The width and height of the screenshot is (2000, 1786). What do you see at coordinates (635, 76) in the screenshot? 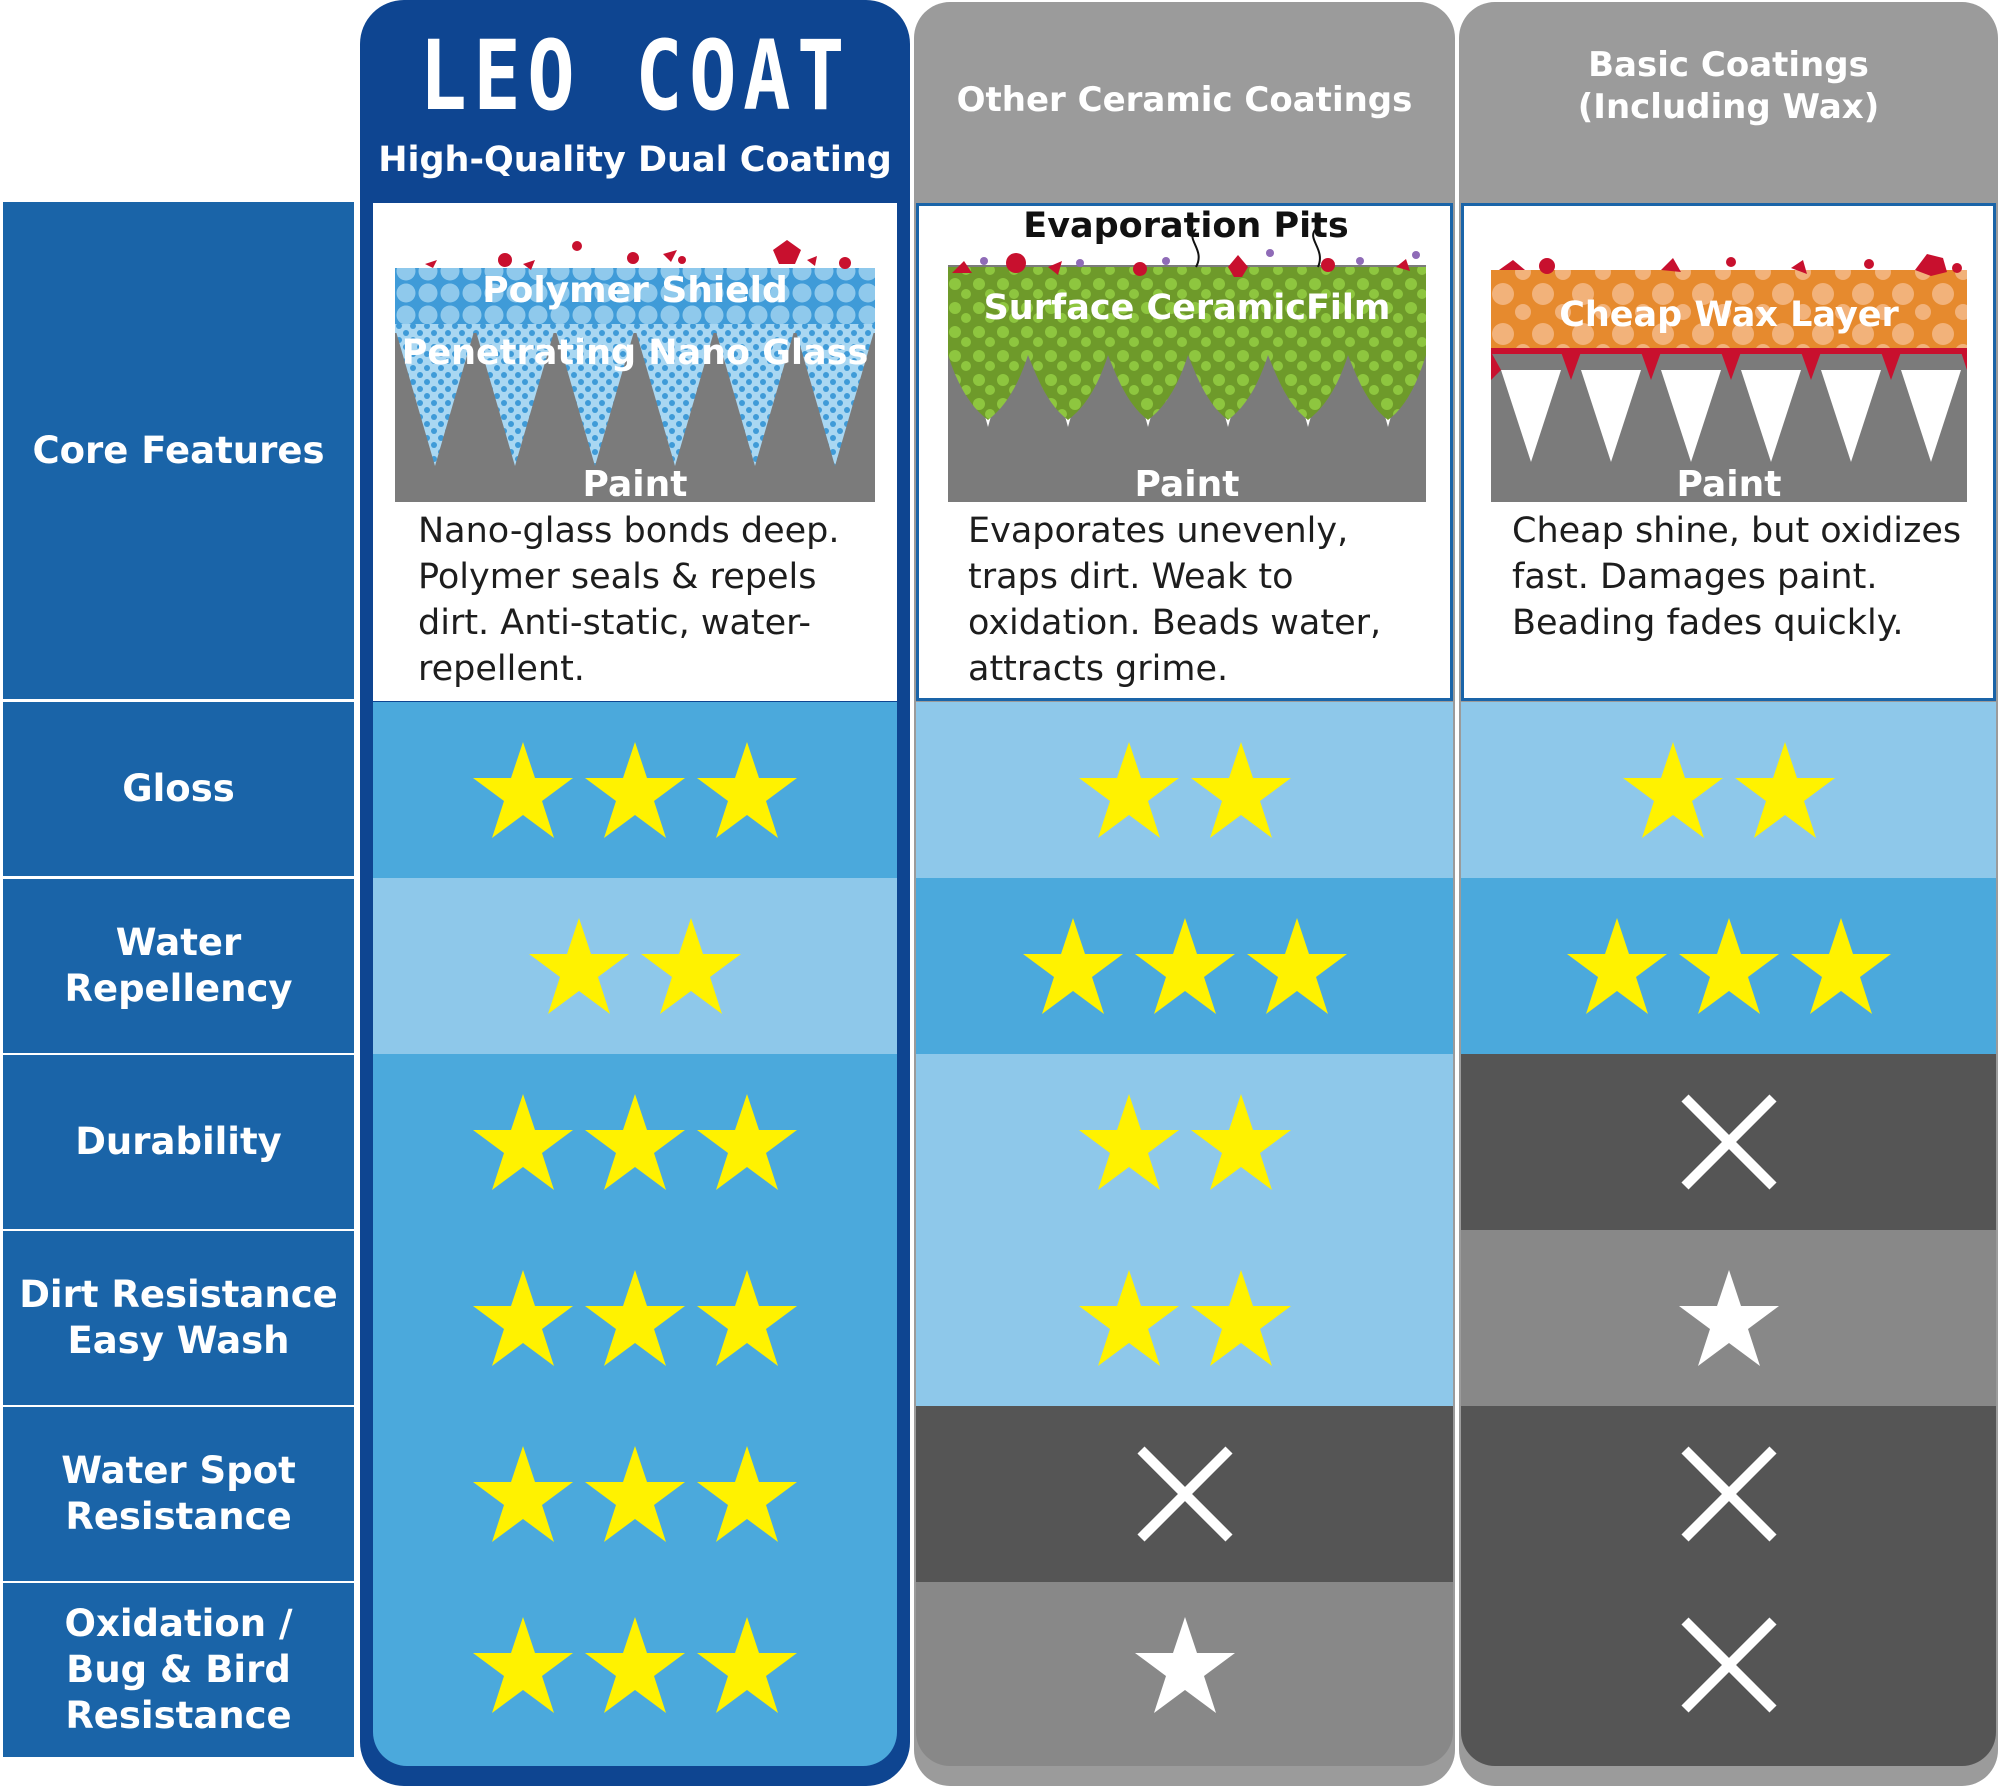
I see `leo-coat-title: LEO COAT` at bounding box center [635, 76].